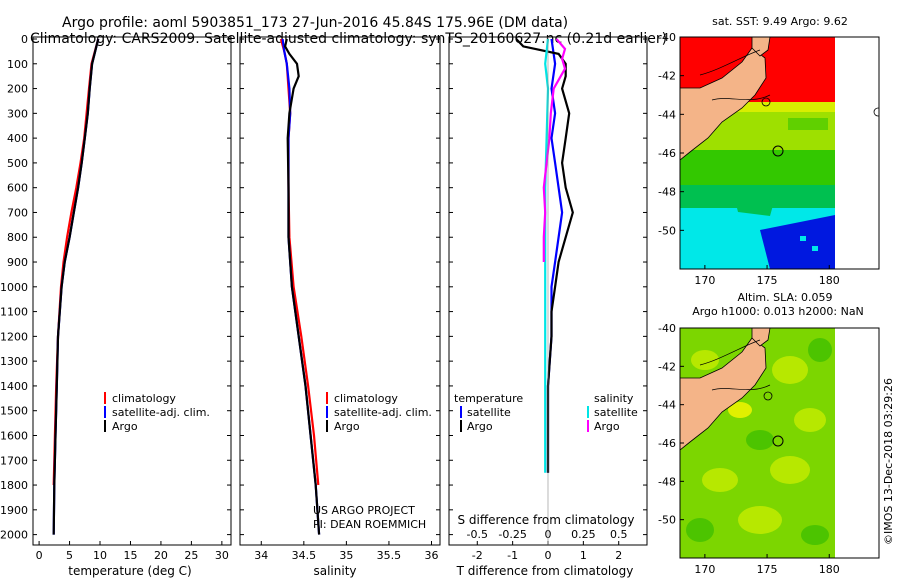  I want to click on pressure-tick-label: 600, so click(17, 188).